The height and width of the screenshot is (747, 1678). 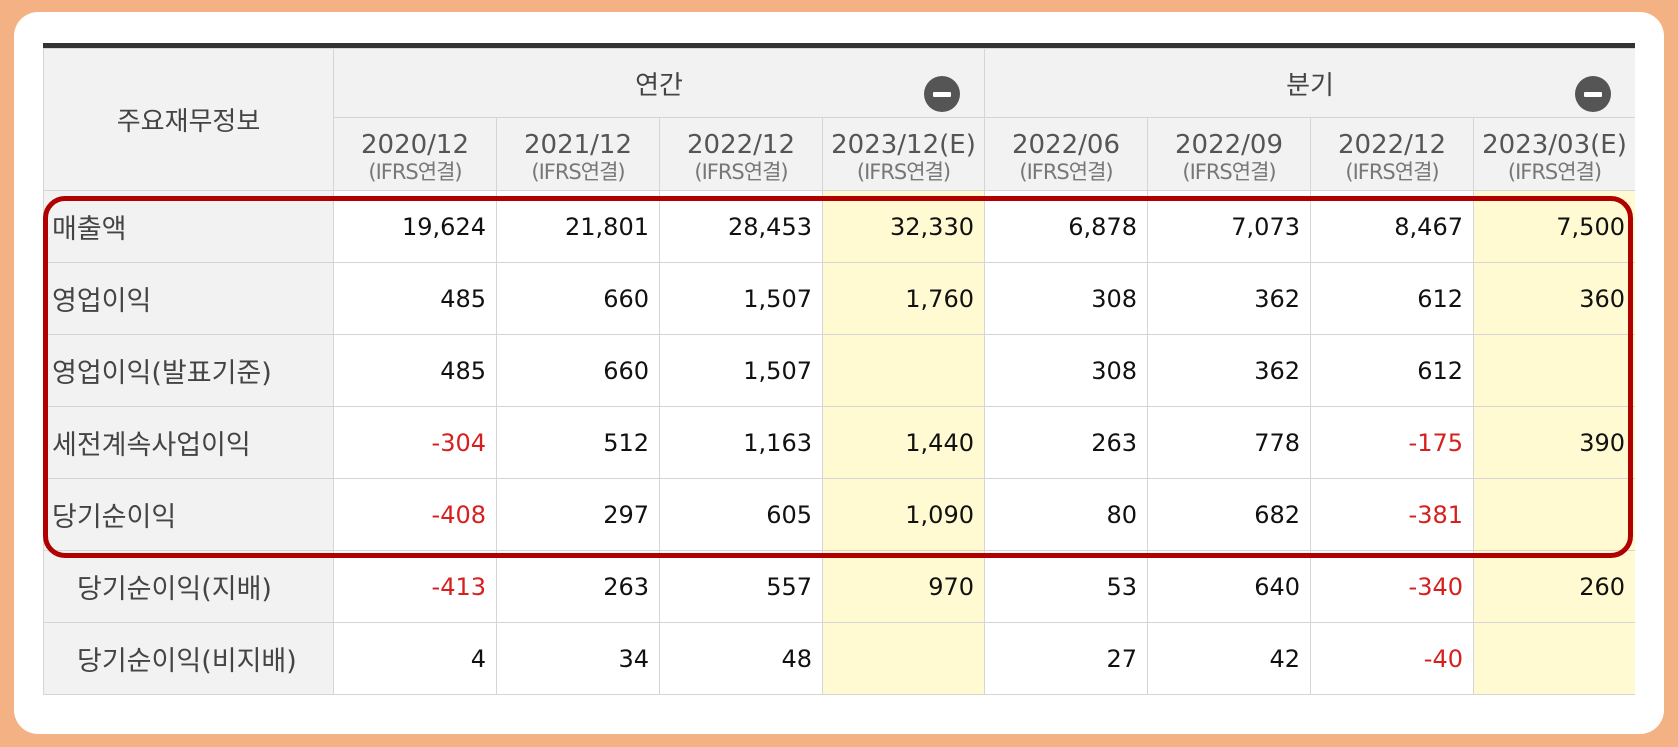 I want to click on table-cell: 778, so click(x=1229, y=442).